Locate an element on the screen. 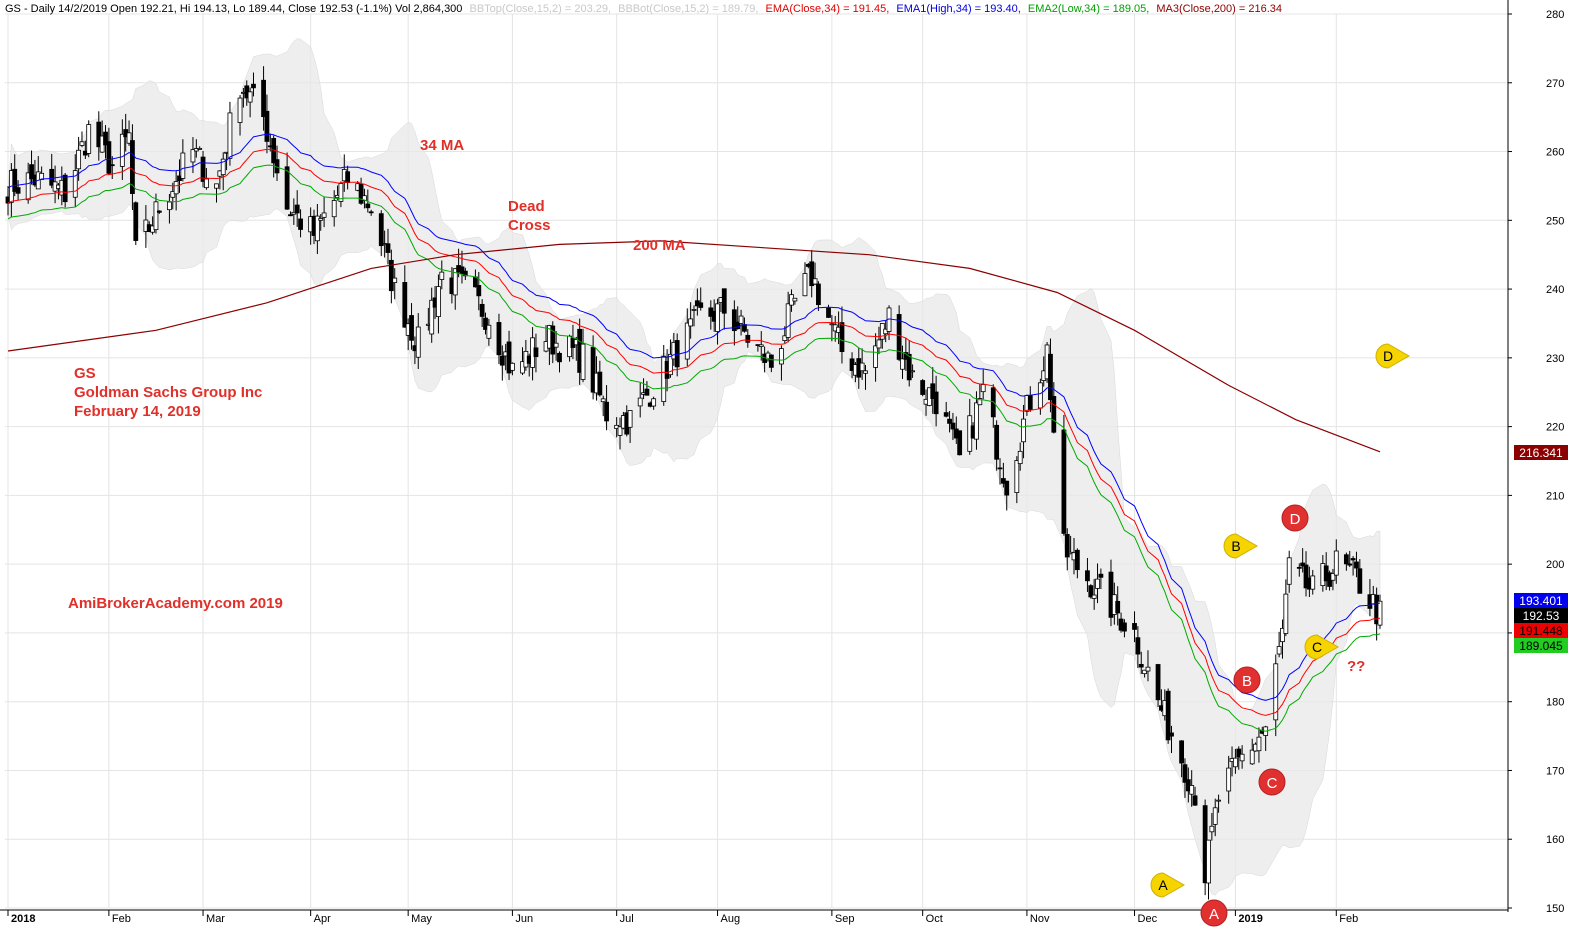 The image size is (1580, 934). marker-red-d-text: D is located at coordinates (1295, 519).